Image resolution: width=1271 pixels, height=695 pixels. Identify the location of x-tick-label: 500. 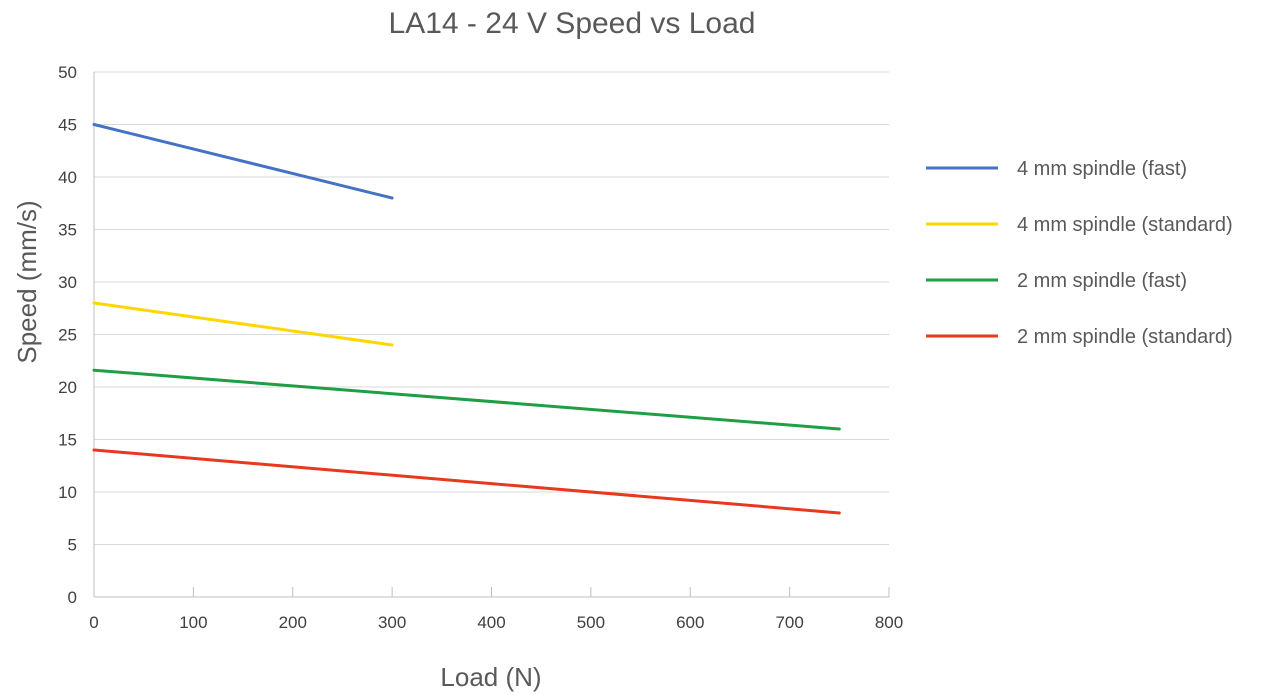
(591, 622).